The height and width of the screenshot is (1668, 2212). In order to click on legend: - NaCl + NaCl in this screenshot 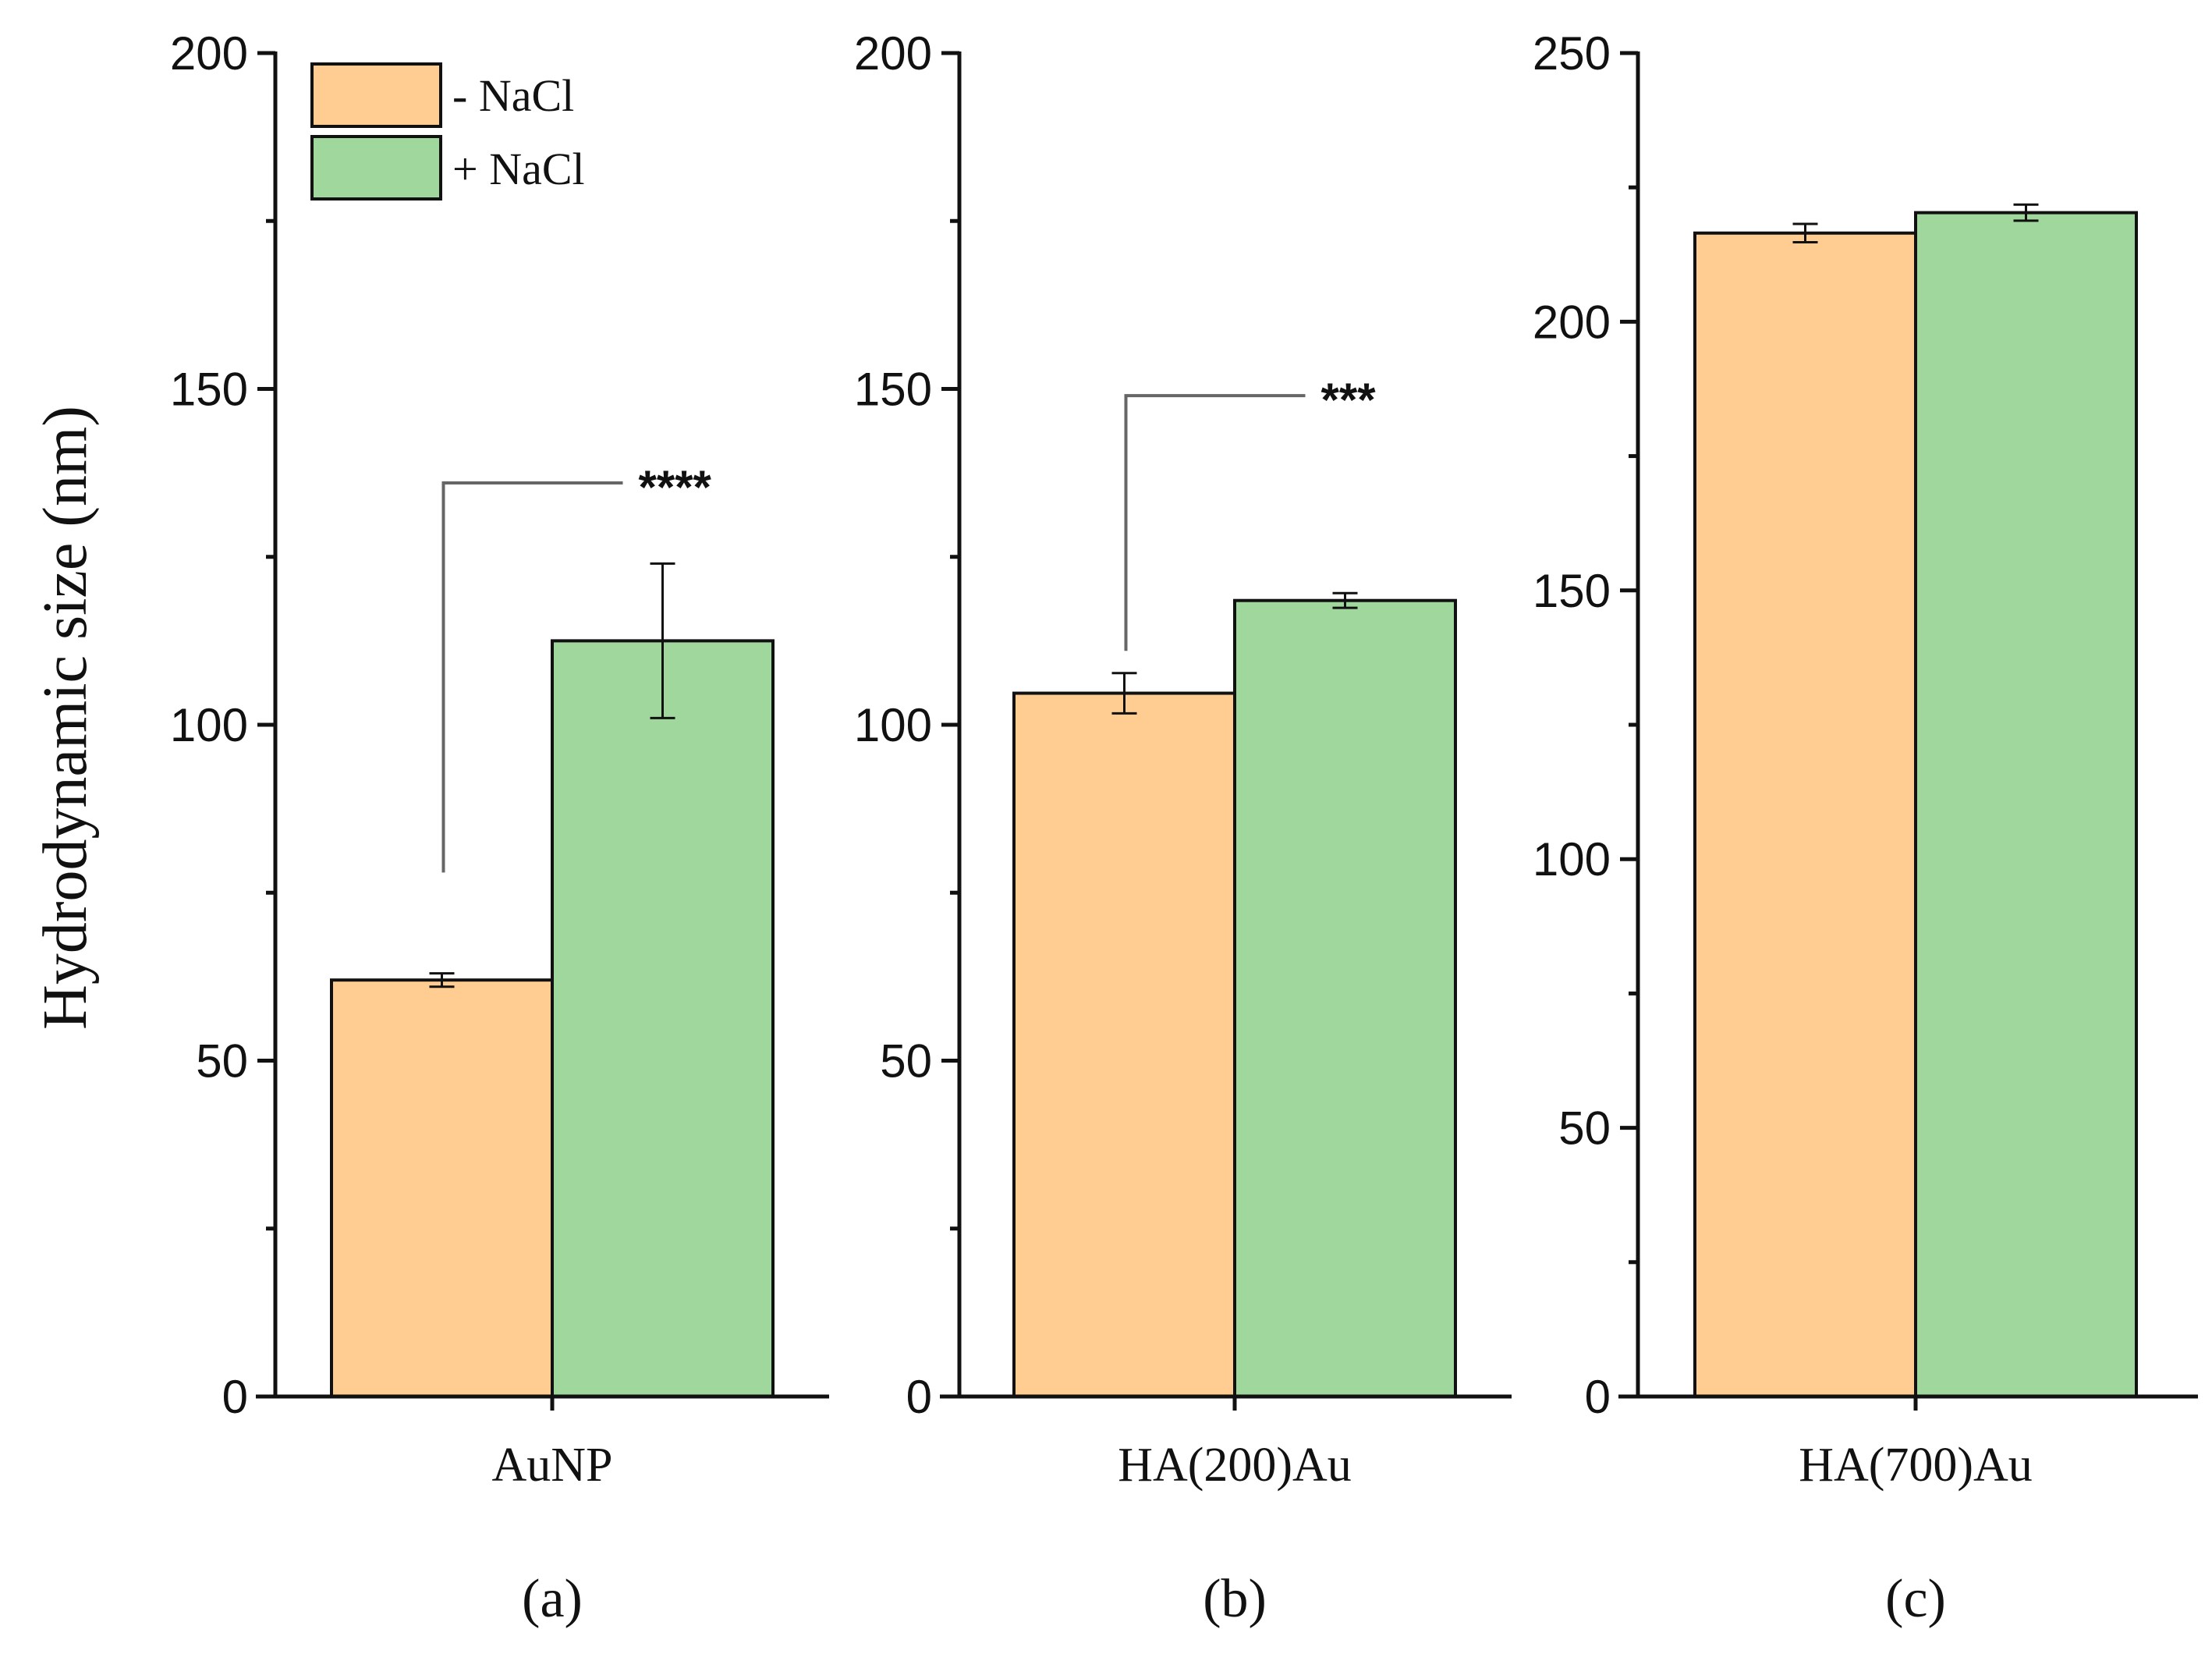, I will do `click(447, 131)`.